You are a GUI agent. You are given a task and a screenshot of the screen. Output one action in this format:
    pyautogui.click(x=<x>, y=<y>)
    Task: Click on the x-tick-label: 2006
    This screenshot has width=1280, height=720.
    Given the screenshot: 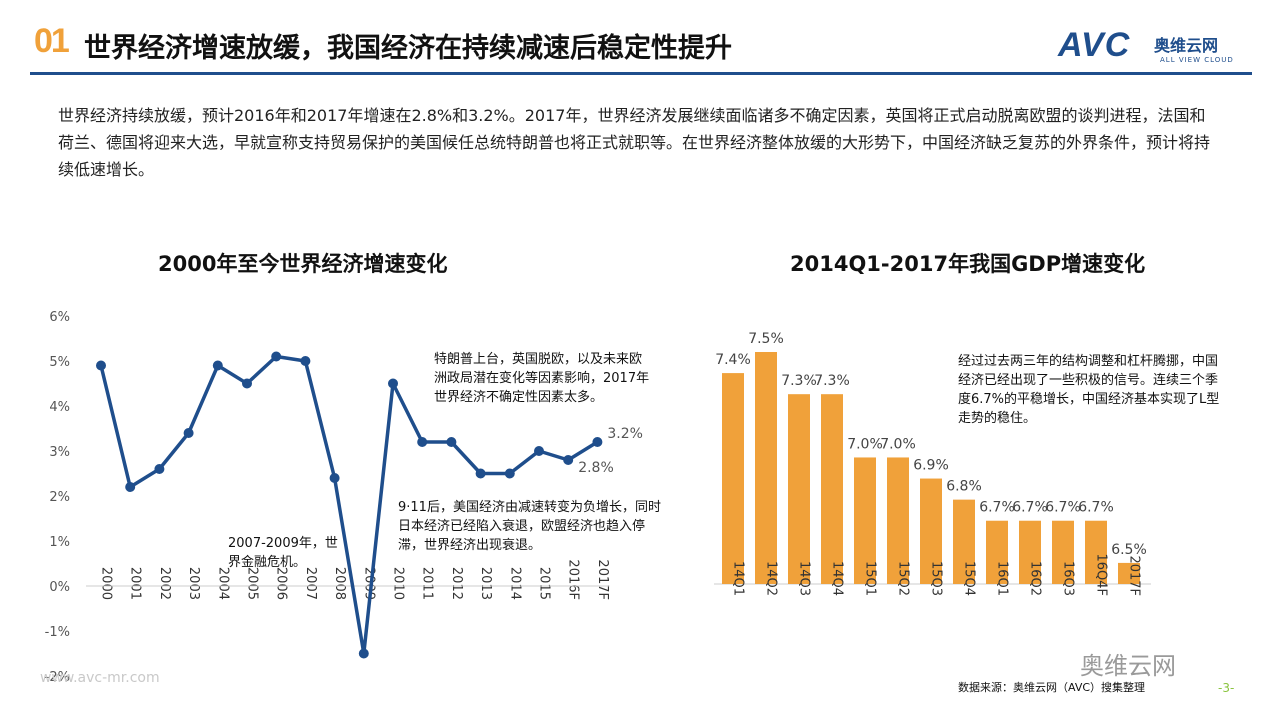 What is the action you would take?
    pyautogui.click(x=281, y=583)
    